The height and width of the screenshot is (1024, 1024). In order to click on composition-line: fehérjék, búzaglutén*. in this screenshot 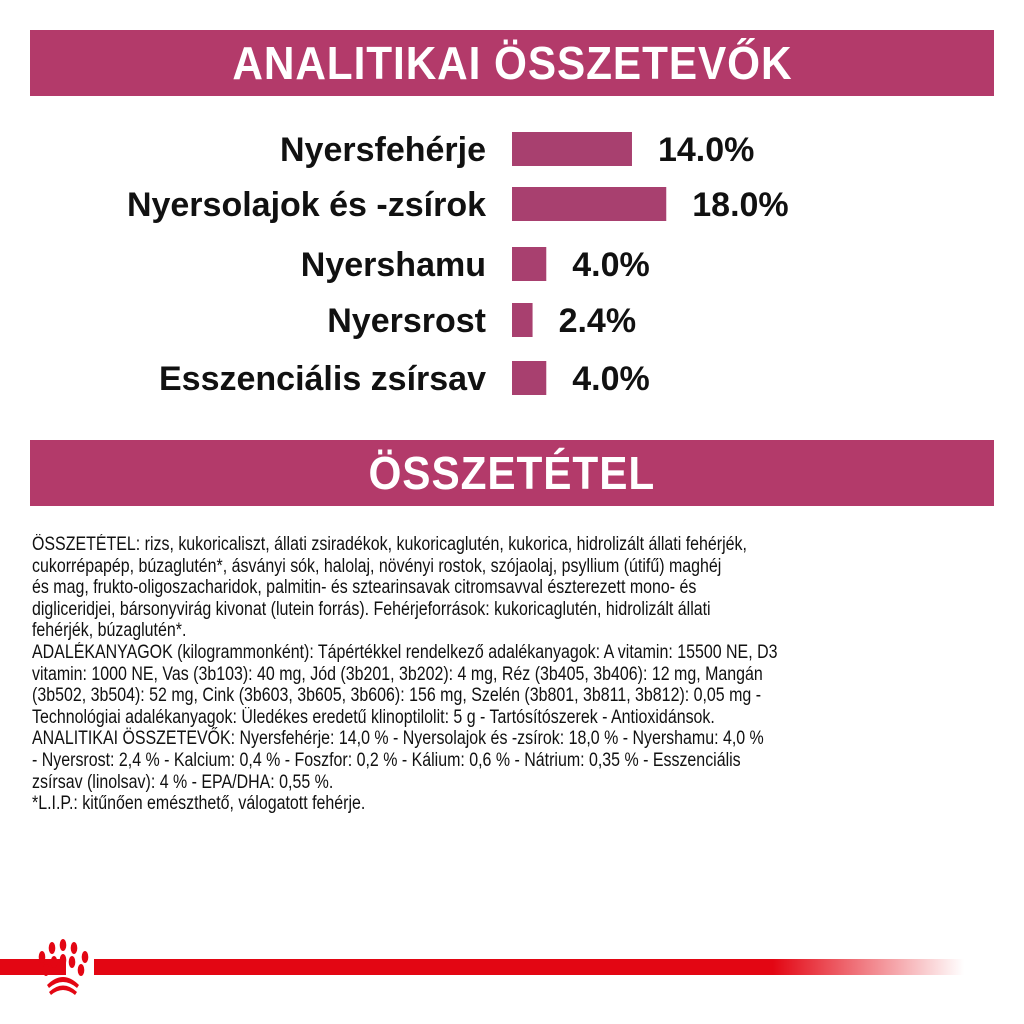, I will do `click(109, 631)`.